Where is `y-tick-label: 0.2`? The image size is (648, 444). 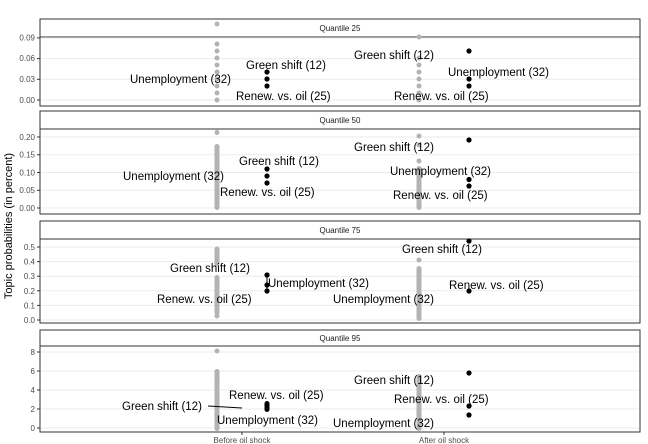
y-tick-label: 0.2 is located at coordinates (30, 291).